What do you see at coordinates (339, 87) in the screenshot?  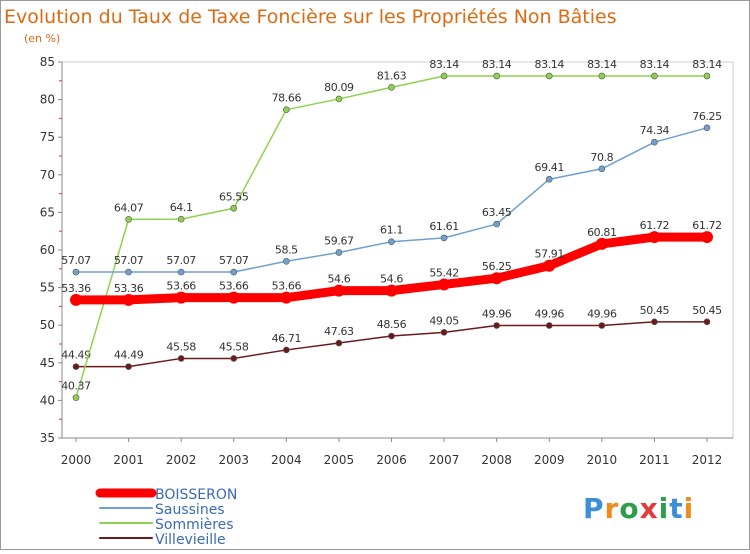 I see `data-label: 80.09` at bounding box center [339, 87].